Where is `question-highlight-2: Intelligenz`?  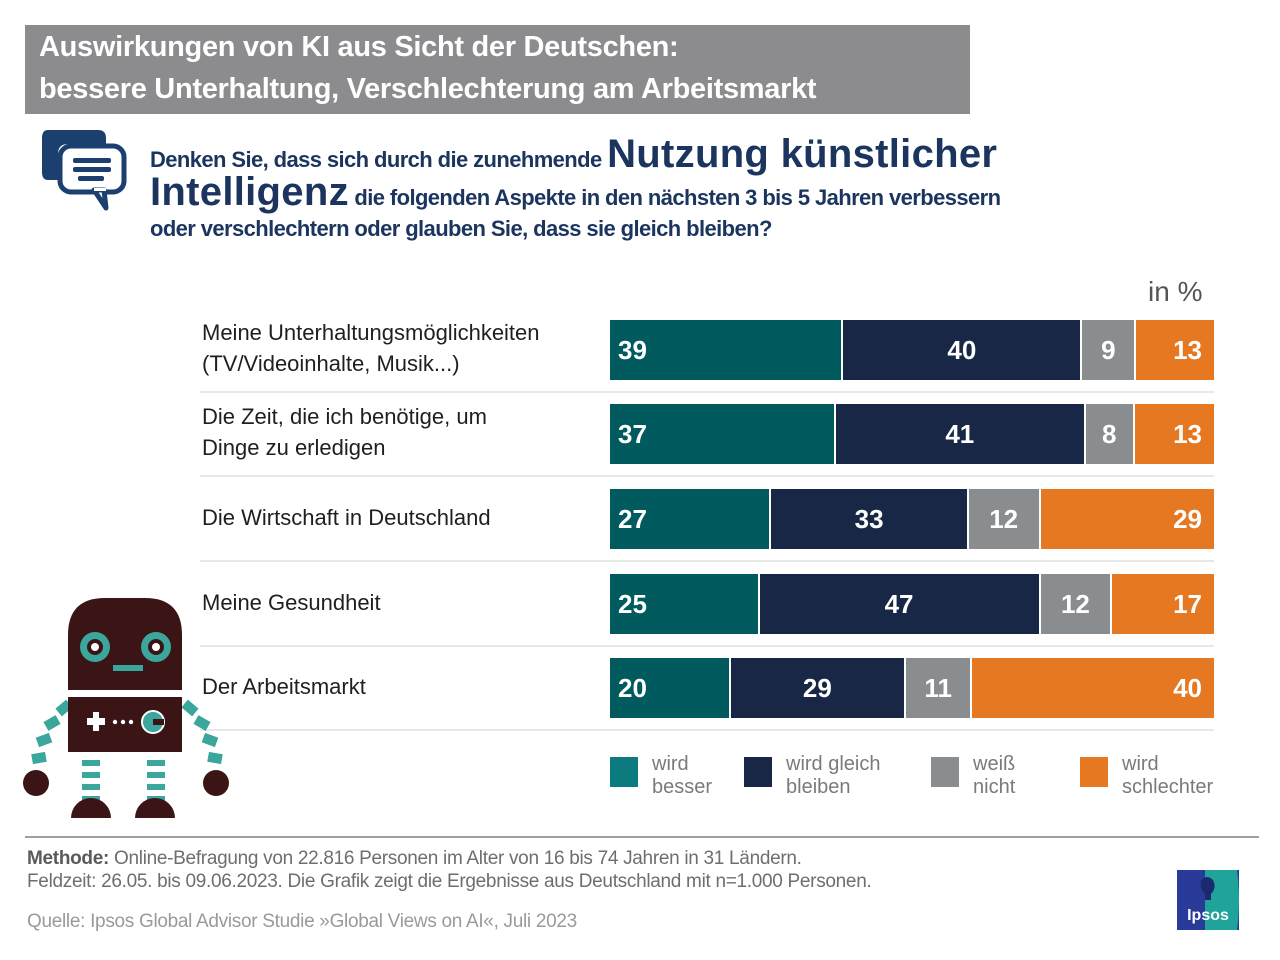
question-highlight-2: Intelligenz is located at coordinates (249, 192).